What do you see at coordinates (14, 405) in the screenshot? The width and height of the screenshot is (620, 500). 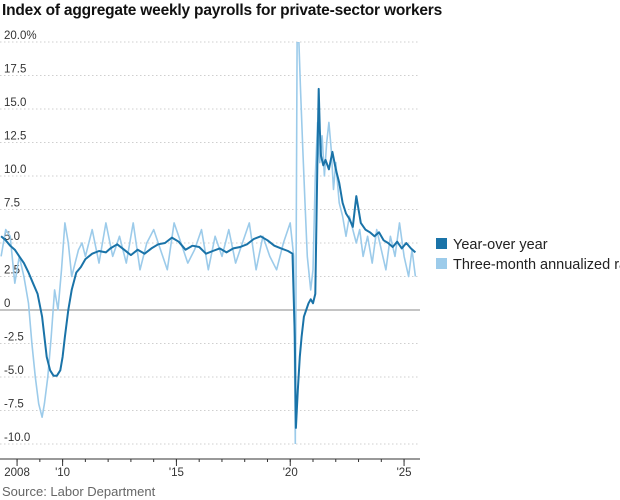 I see `y-tick-label: -7.5` at bounding box center [14, 405].